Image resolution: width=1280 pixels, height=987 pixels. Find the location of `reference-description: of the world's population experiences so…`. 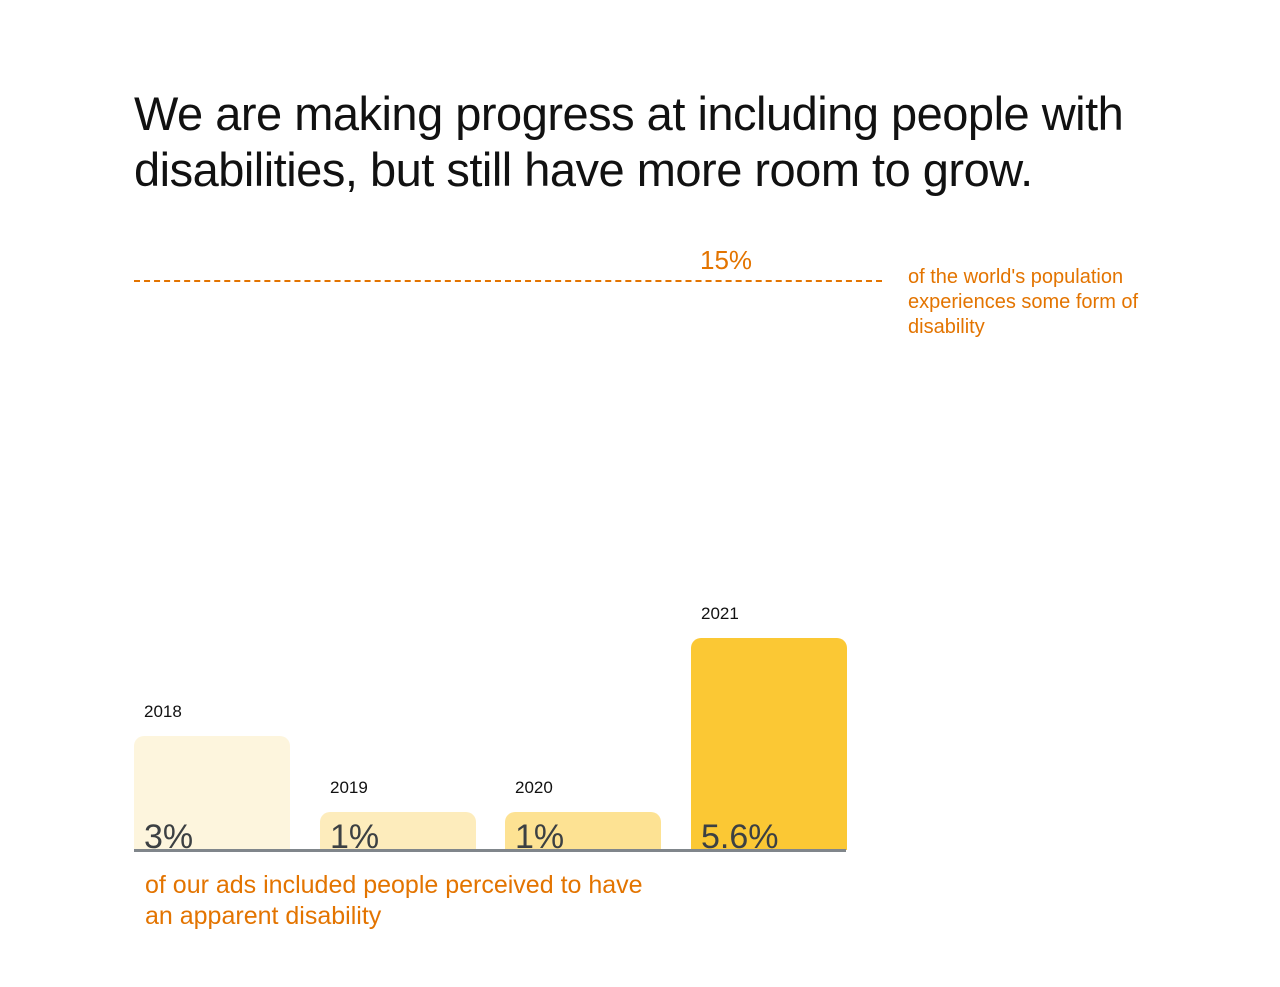

reference-description: of the world's population experiences so… is located at coordinates (1023, 302).